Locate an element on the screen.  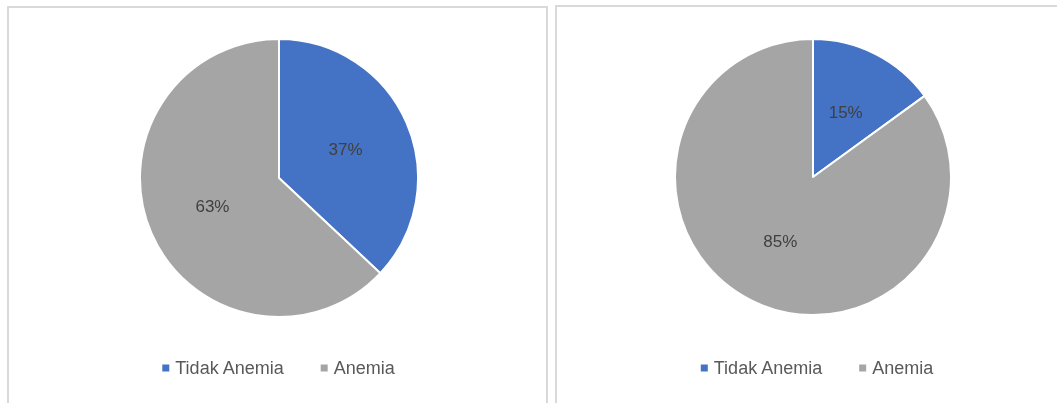
data-label: 37% is located at coordinates (345, 149).